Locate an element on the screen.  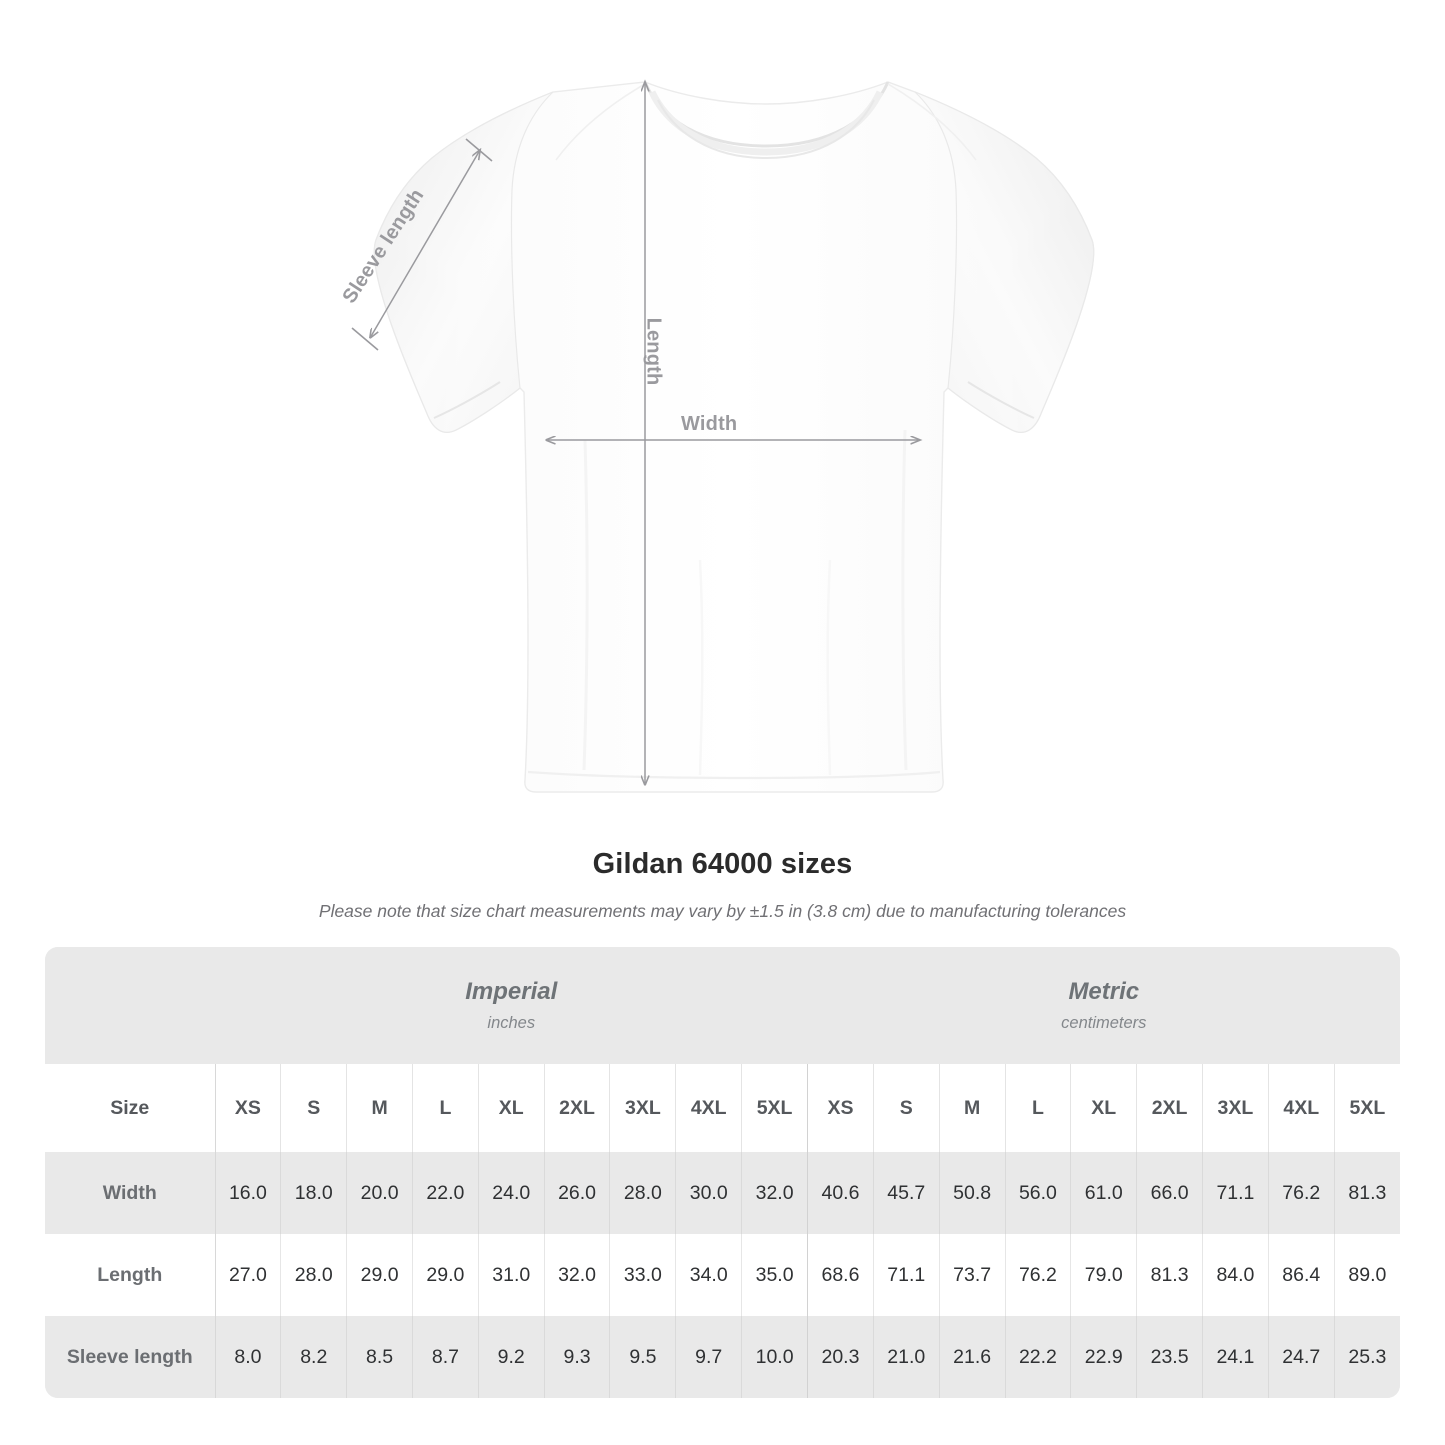
unit-group-imperial: Imperial inches is located at coordinates (511, 1005).